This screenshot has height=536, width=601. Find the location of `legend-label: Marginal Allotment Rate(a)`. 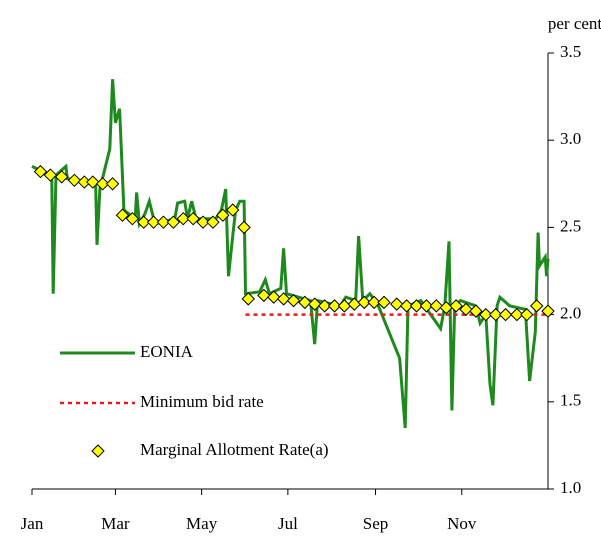

legend-label: Marginal Allotment Rate(a) is located at coordinates (234, 449).